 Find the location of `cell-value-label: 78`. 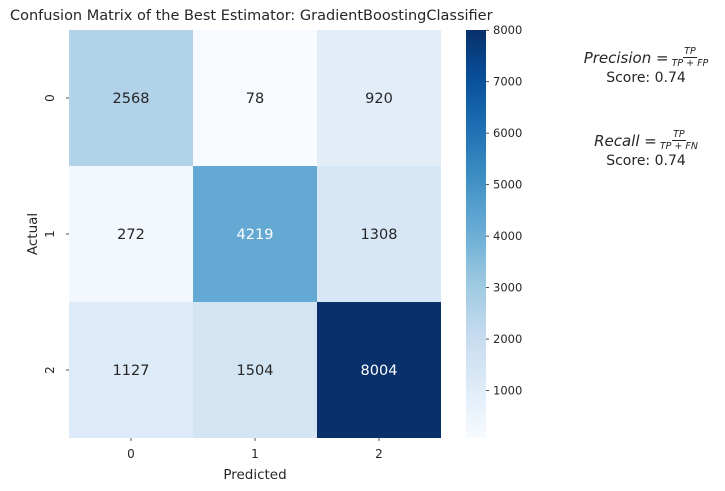

cell-value-label: 78 is located at coordinates (255, 99).